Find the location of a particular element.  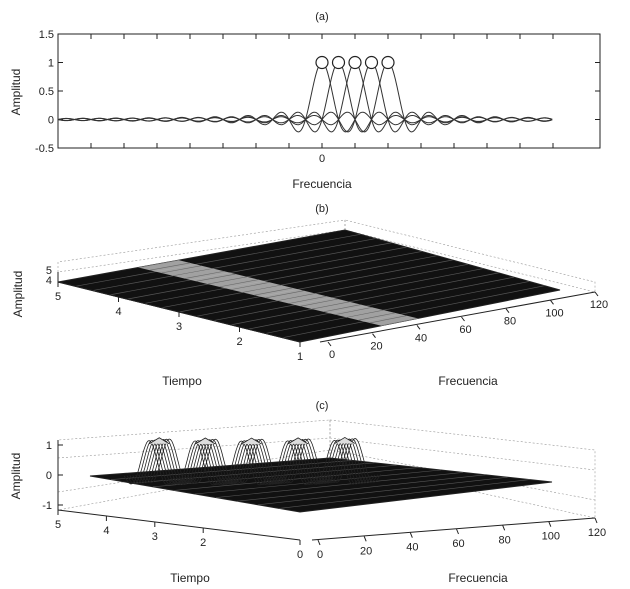

panel-b-frequency-label: Frecuencia is located at coordinates (468, 381).